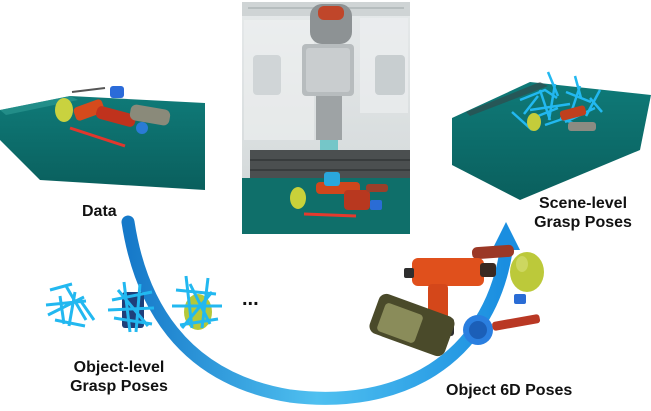 The width and height of the screenshot is (651, 411). What do you see at coordinates (99, 211) in the screenshot?
I see `data-label: Data` at bounding box center [99, 211].